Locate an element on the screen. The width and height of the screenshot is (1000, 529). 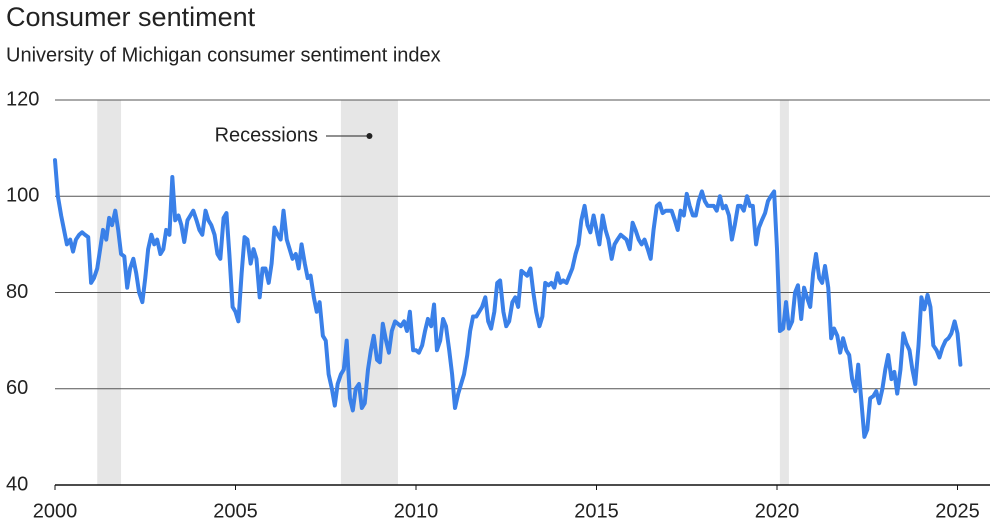
x-tick-label: 2000 is located at coordinates (55, 511).